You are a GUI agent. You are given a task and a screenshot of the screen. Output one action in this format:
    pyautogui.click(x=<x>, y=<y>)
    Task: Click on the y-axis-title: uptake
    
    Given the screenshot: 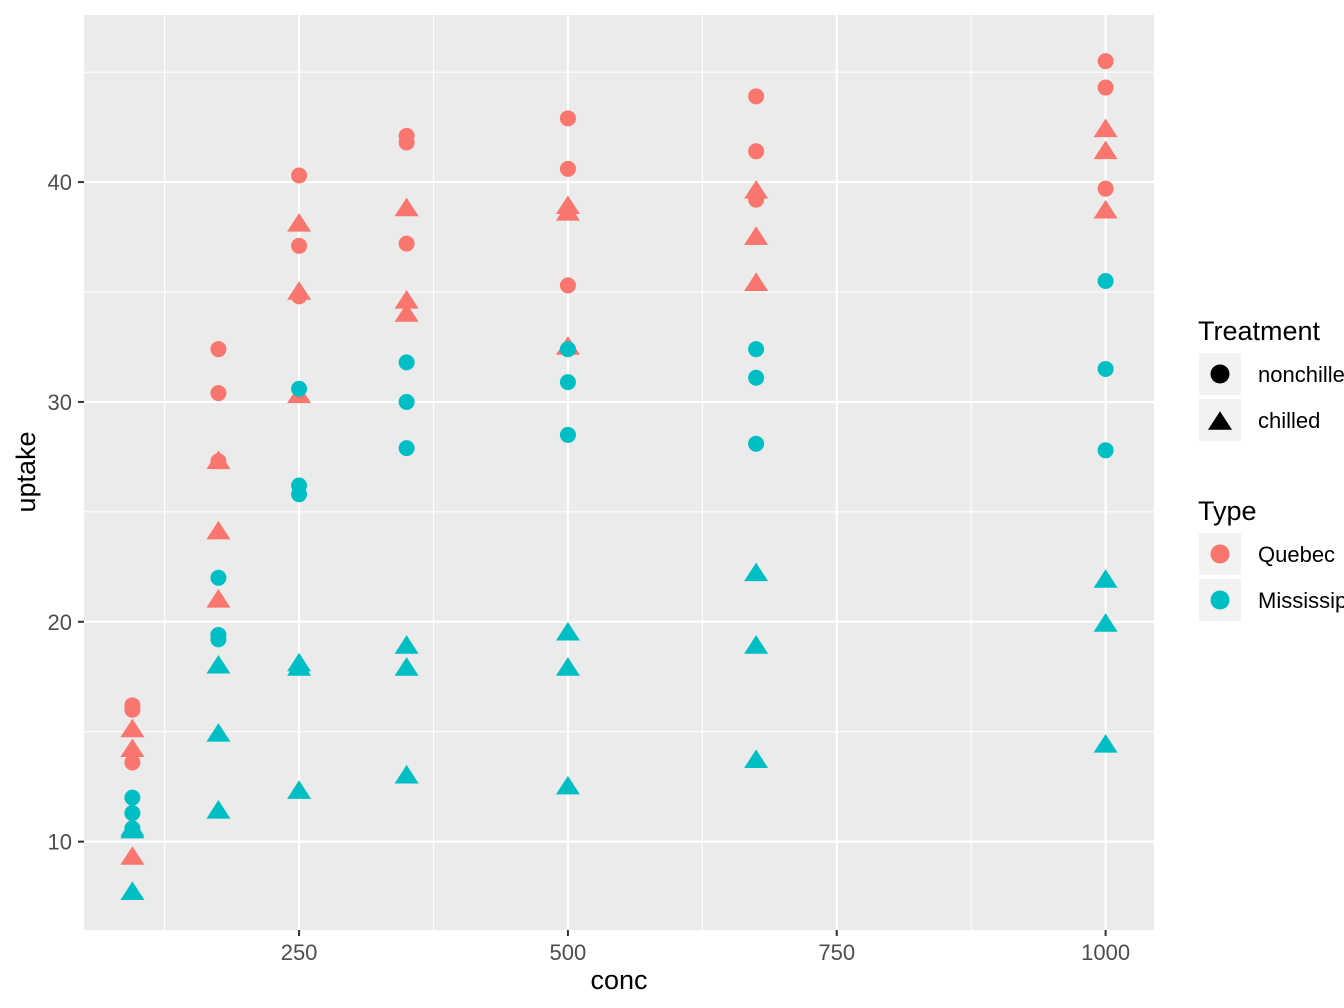 What is the action you would take?
    pyautogui.click(x=26, y=471)
    